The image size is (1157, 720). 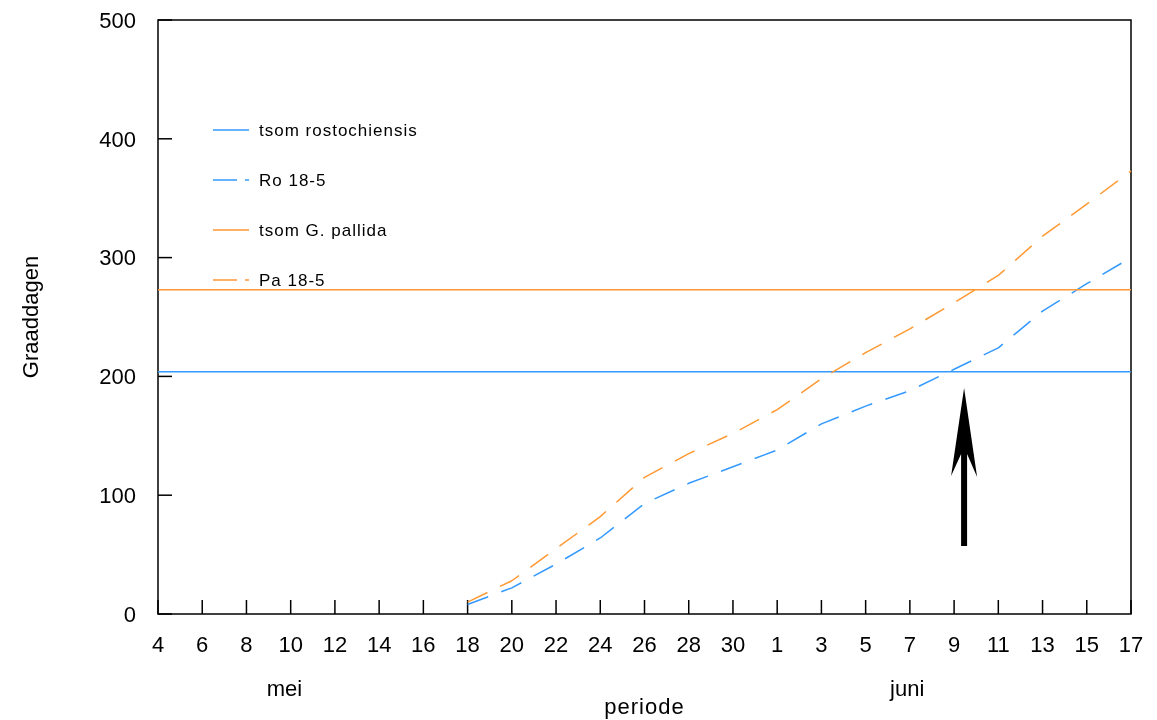 What do you see at coordinates (512, 644) in the screenshot?
I see `x-tick-label: 20` at bounding box center [512, 644].